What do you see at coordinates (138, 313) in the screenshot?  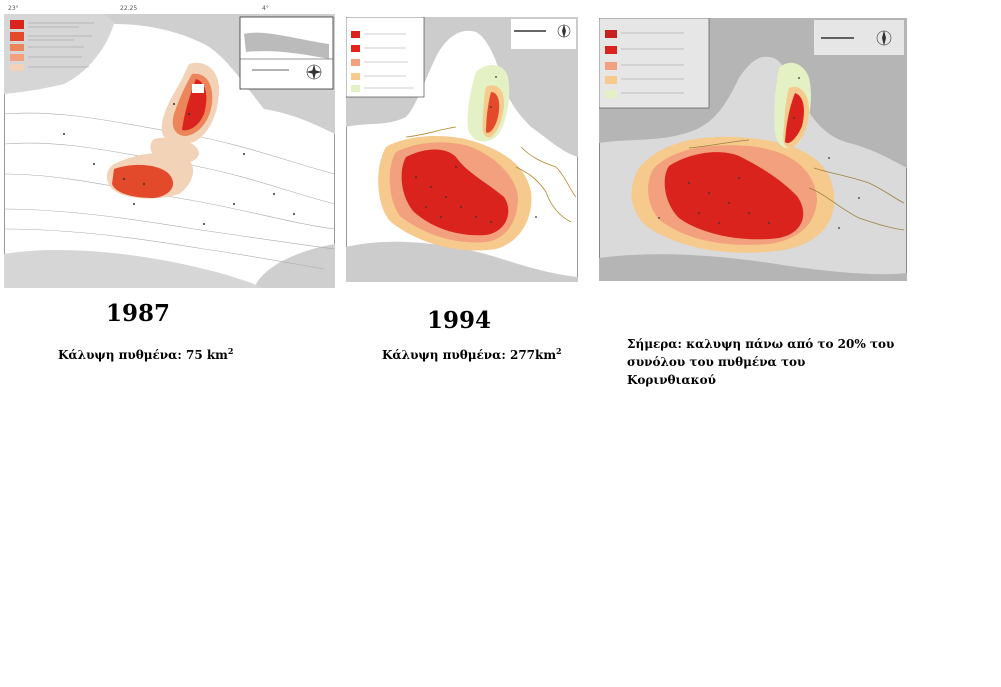 I see `year-label-1987: 1987` at bounding box center [138, 313].